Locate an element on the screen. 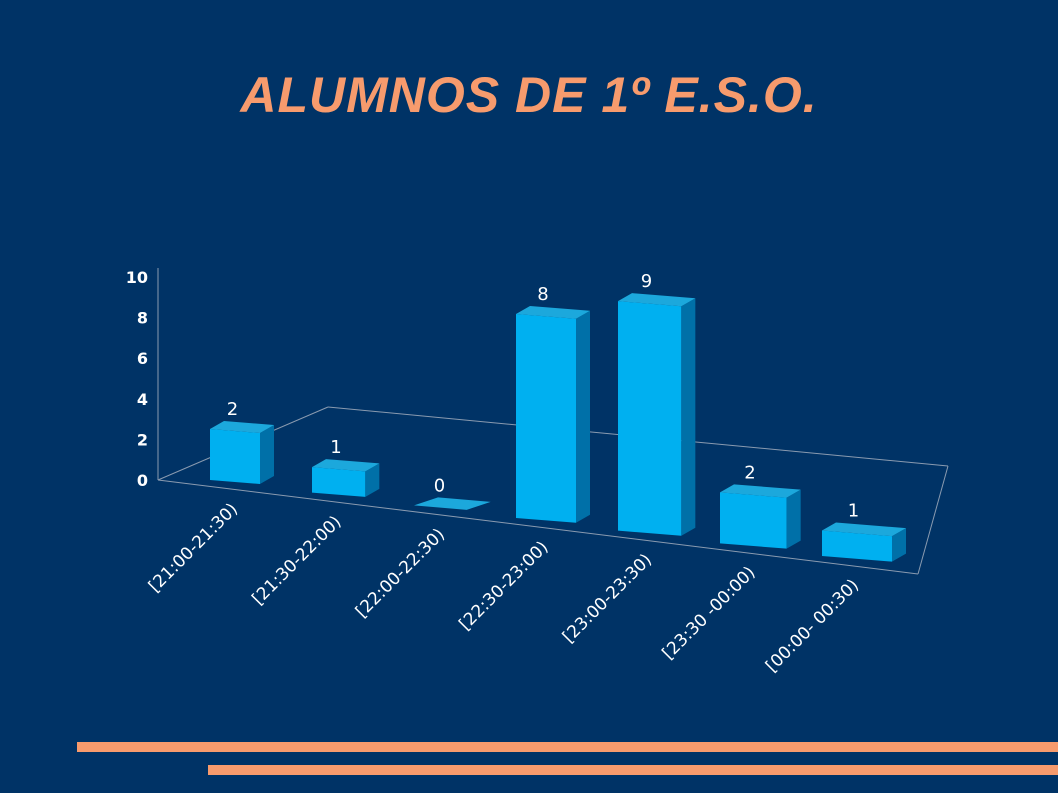 The image size is (1058, 793). category-label: [21:00-21:30) is located at coordinates (193, 547).